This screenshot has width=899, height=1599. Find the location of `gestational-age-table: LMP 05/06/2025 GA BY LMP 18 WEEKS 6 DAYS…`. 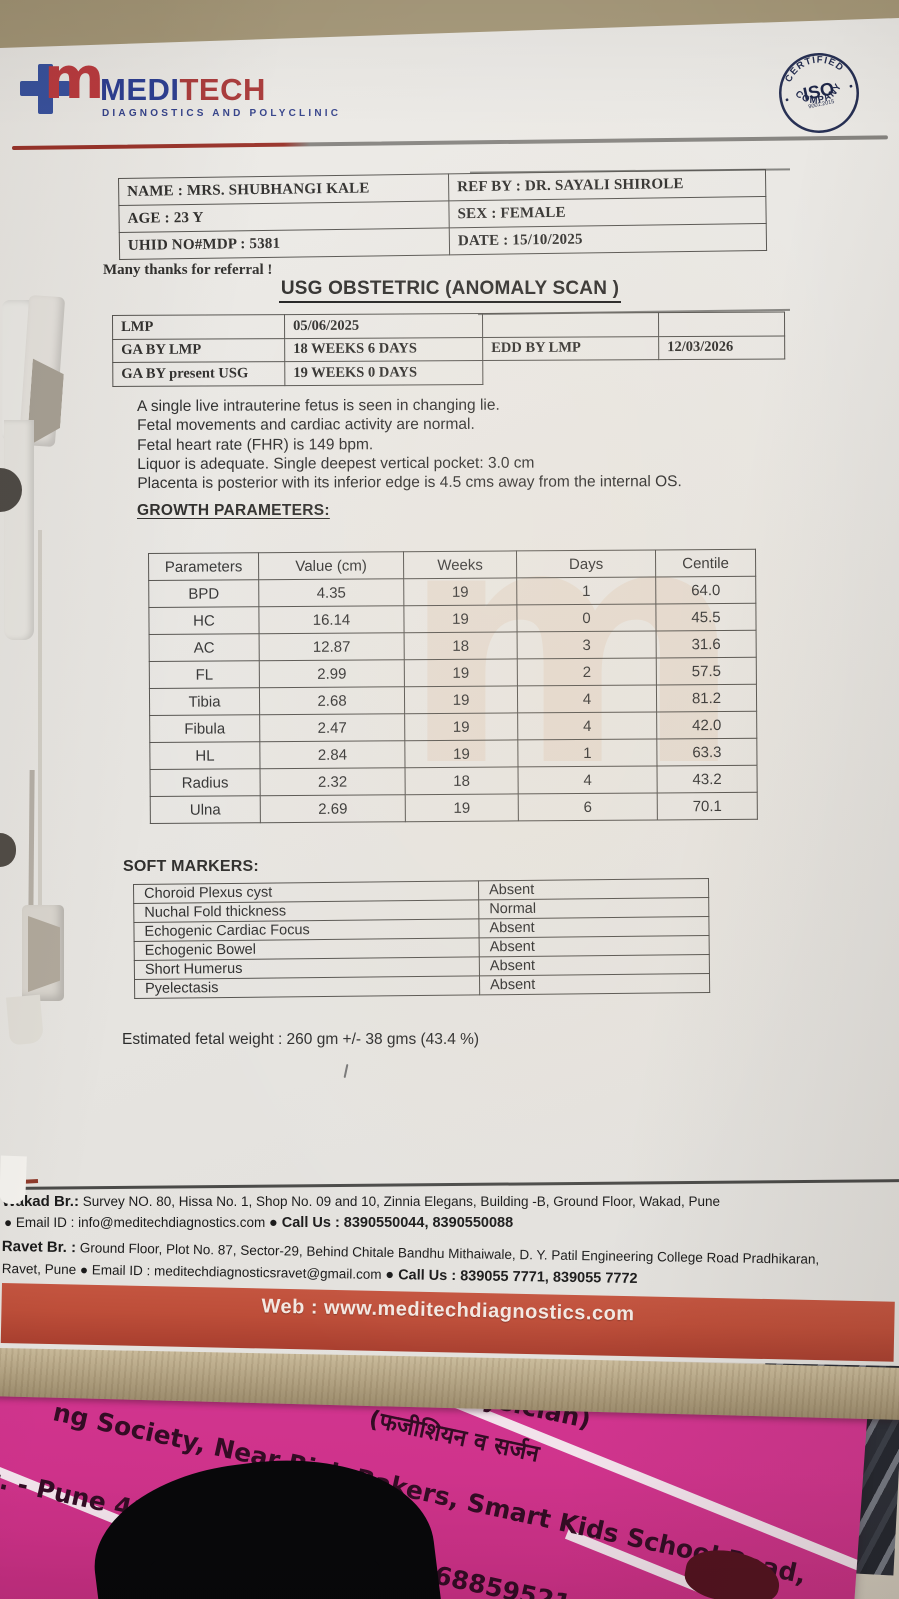

gestational-age-table: LMP 05/06/2025 GA BY LMP 18 WEEKS 6 DAYS… is located at coordinates (448, 348).